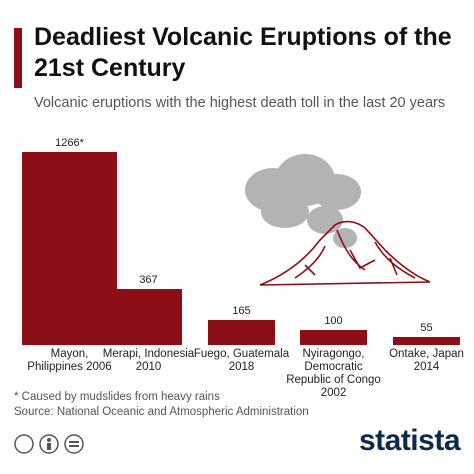 Image resolution: width=474 pixels, height=474 pixels. I want to click on value-label: 1266*, so click(69, 143).